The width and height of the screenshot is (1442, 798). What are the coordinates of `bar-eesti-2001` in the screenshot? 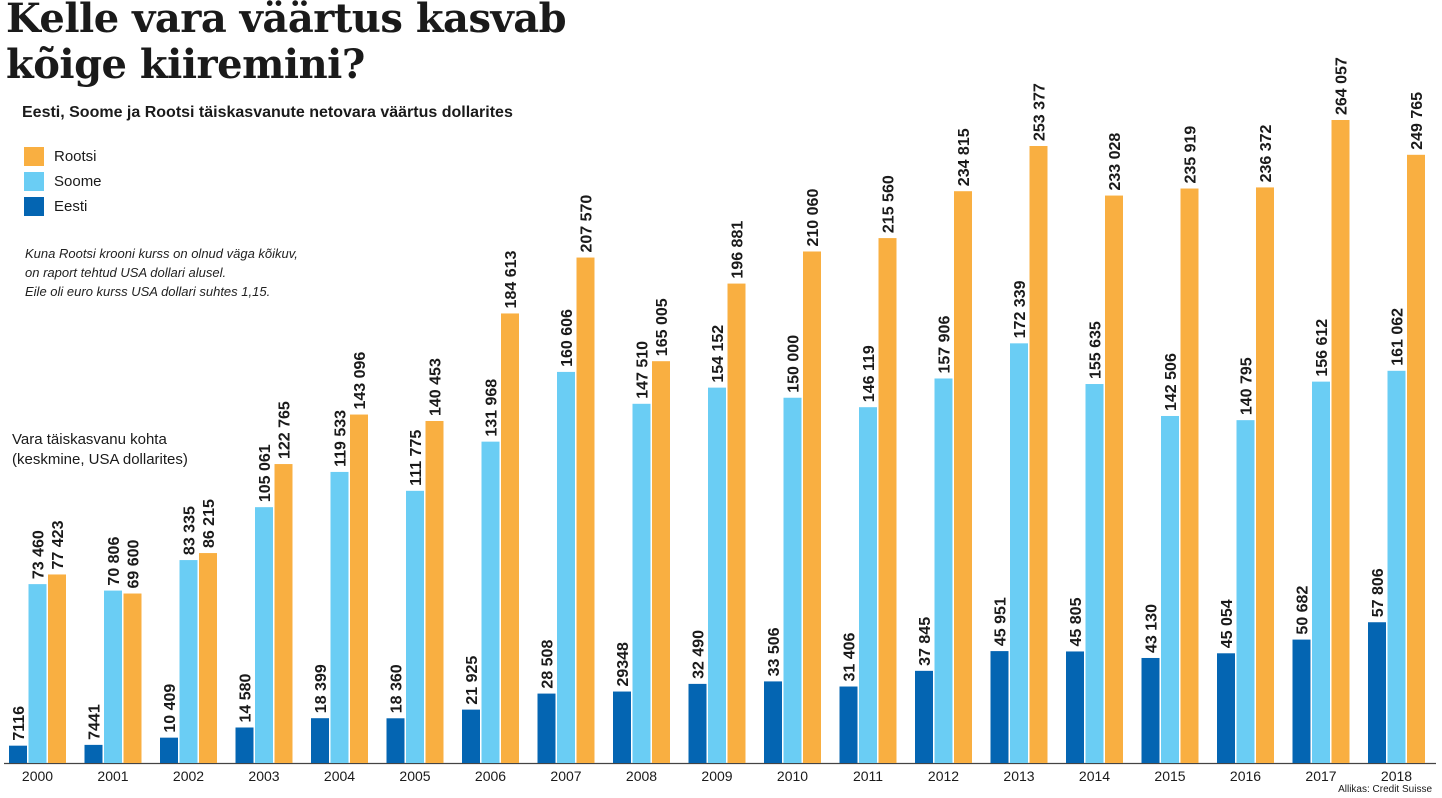 It's located at (93, 753).